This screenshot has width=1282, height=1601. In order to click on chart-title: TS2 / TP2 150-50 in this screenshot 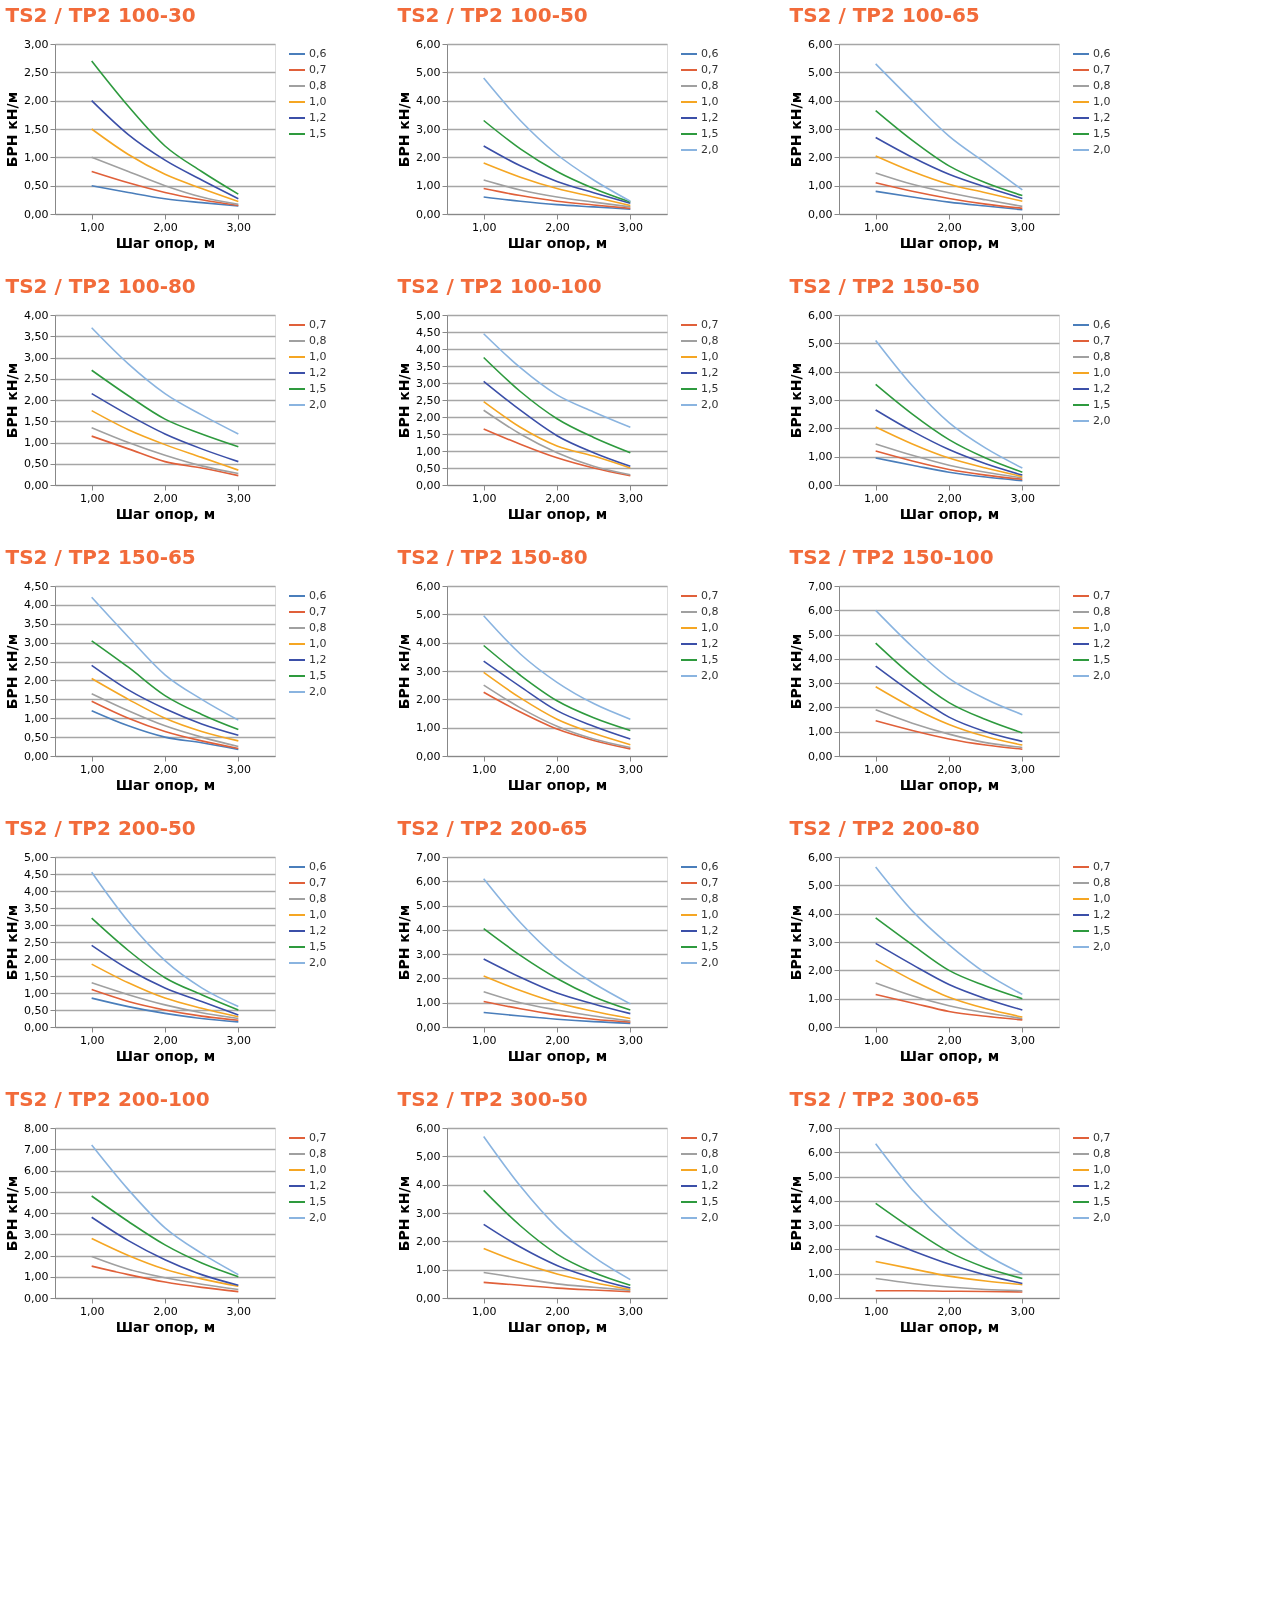, I will do `click(884, 286)`.